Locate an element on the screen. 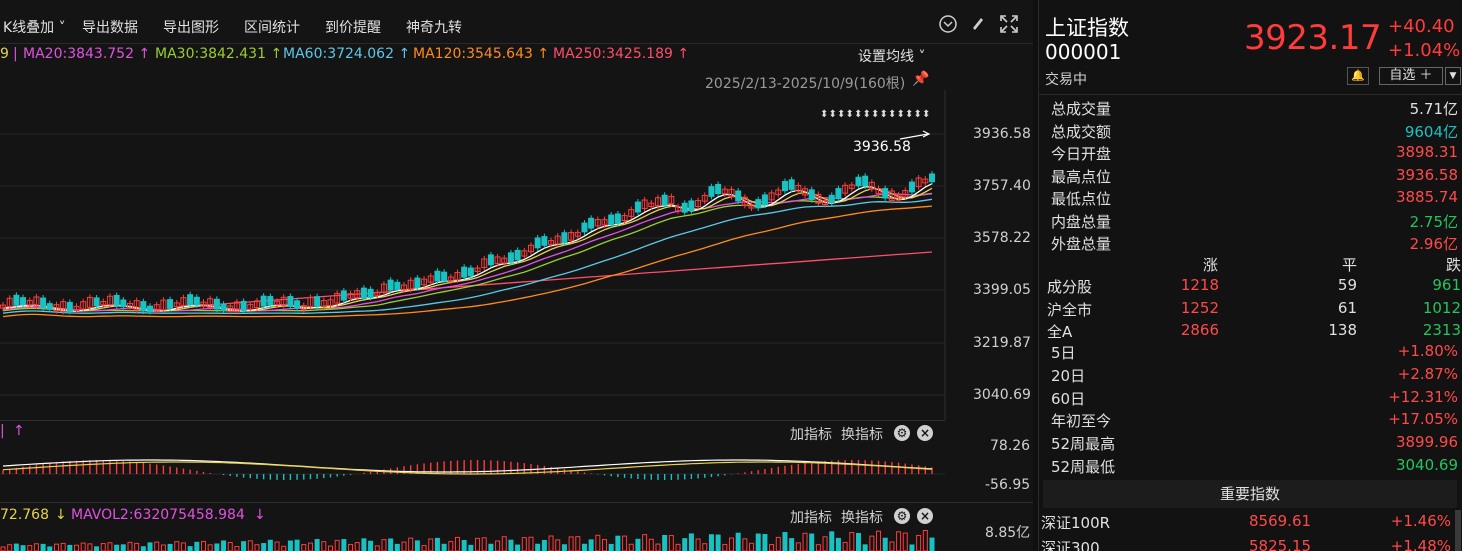 This screenshot has width=1462, height=551. bell-icon: 🔔 is located at coordinates (1358, 76).